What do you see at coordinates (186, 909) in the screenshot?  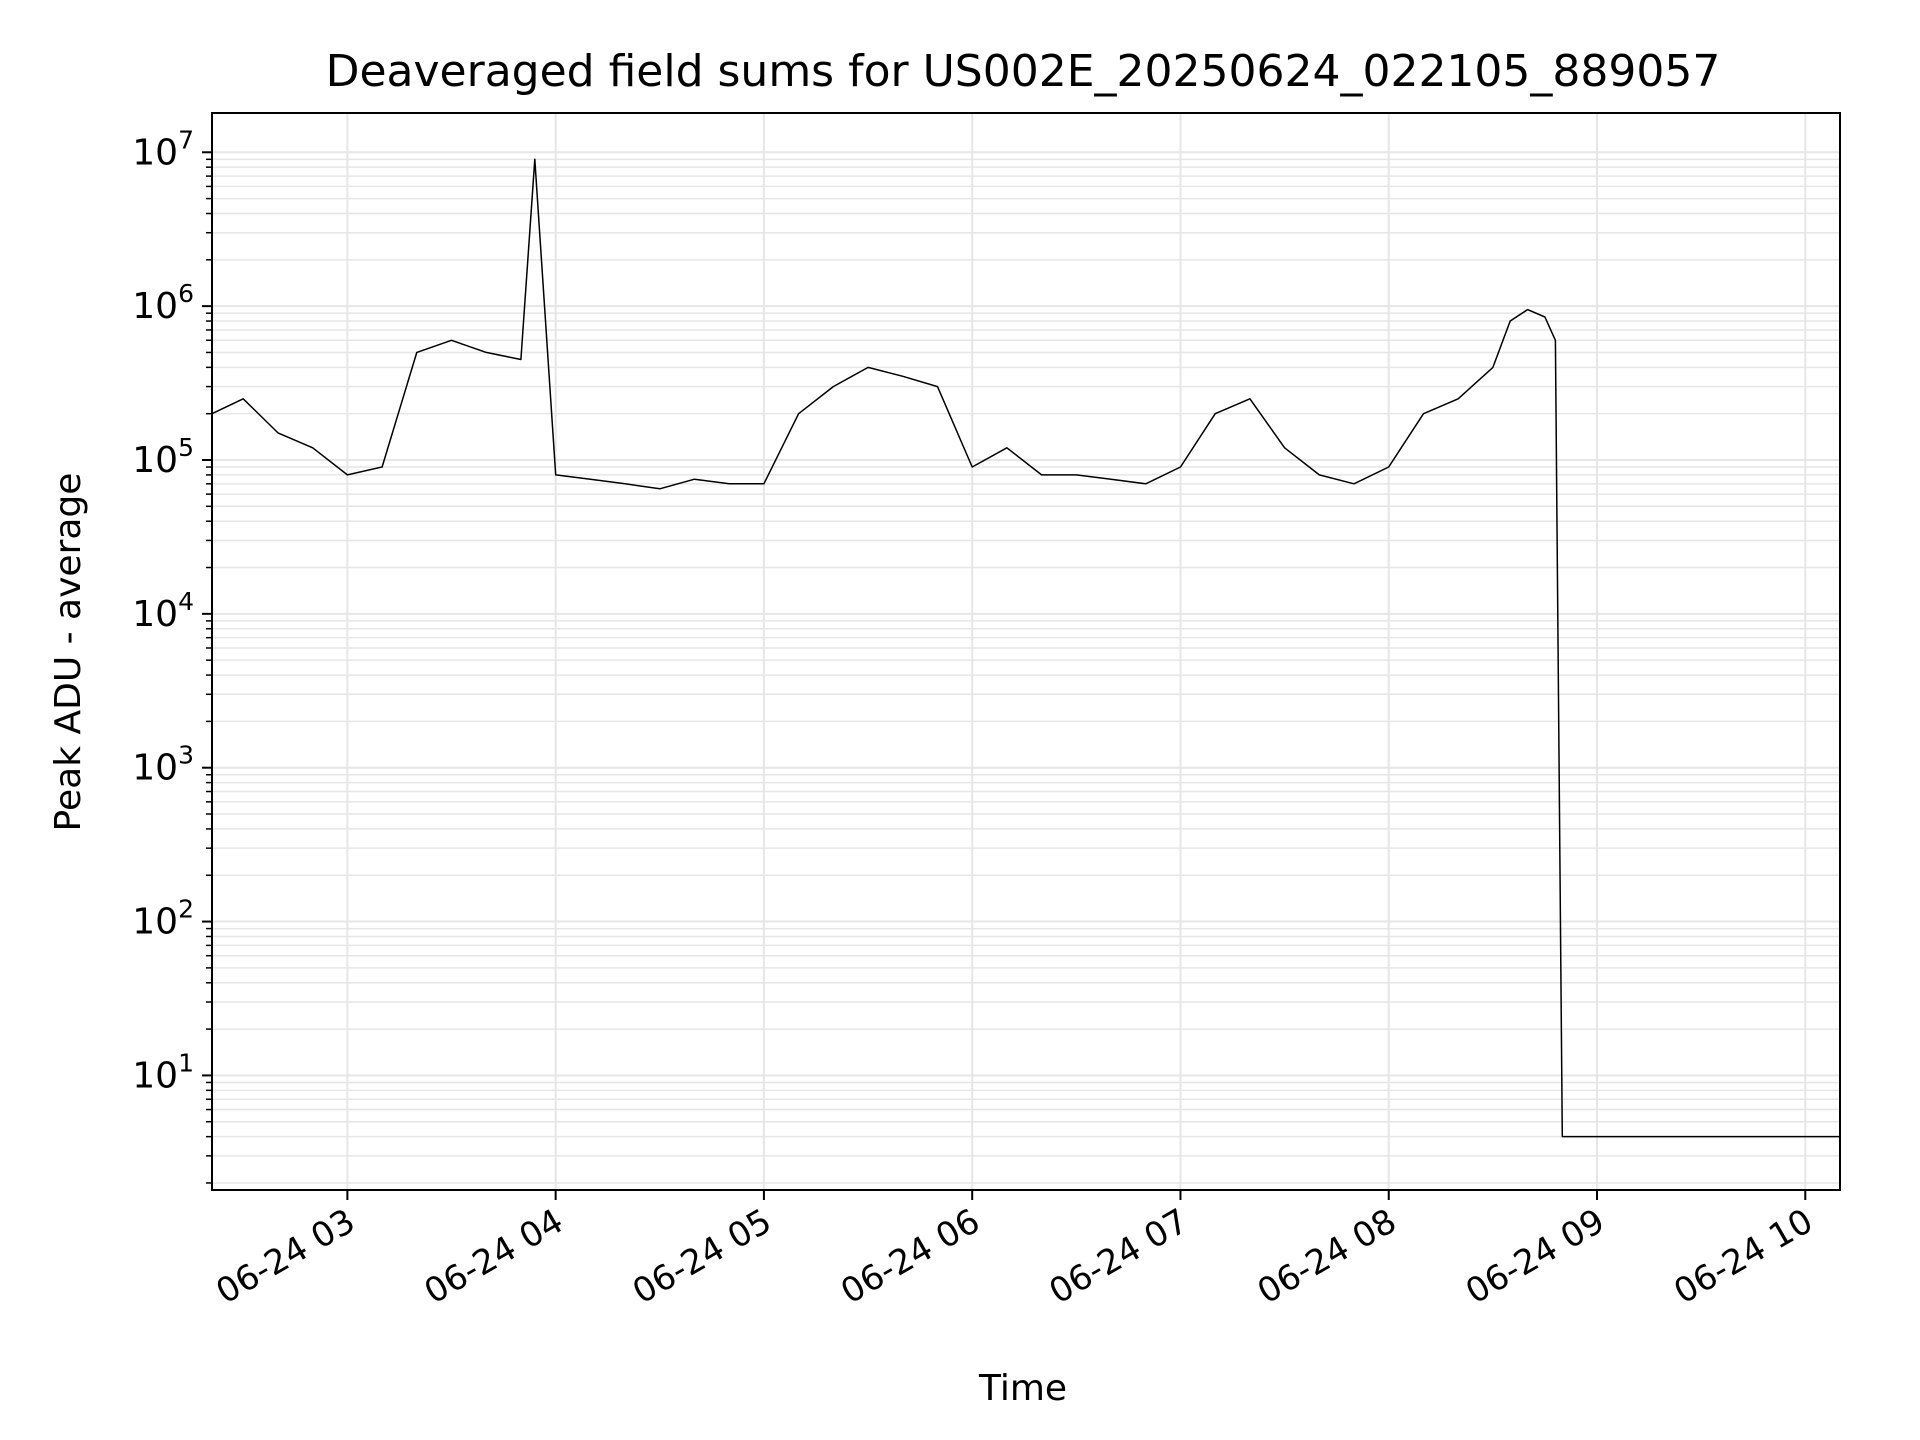 I see `y-tick-exponent: 2` at bounding box center [186, 909].